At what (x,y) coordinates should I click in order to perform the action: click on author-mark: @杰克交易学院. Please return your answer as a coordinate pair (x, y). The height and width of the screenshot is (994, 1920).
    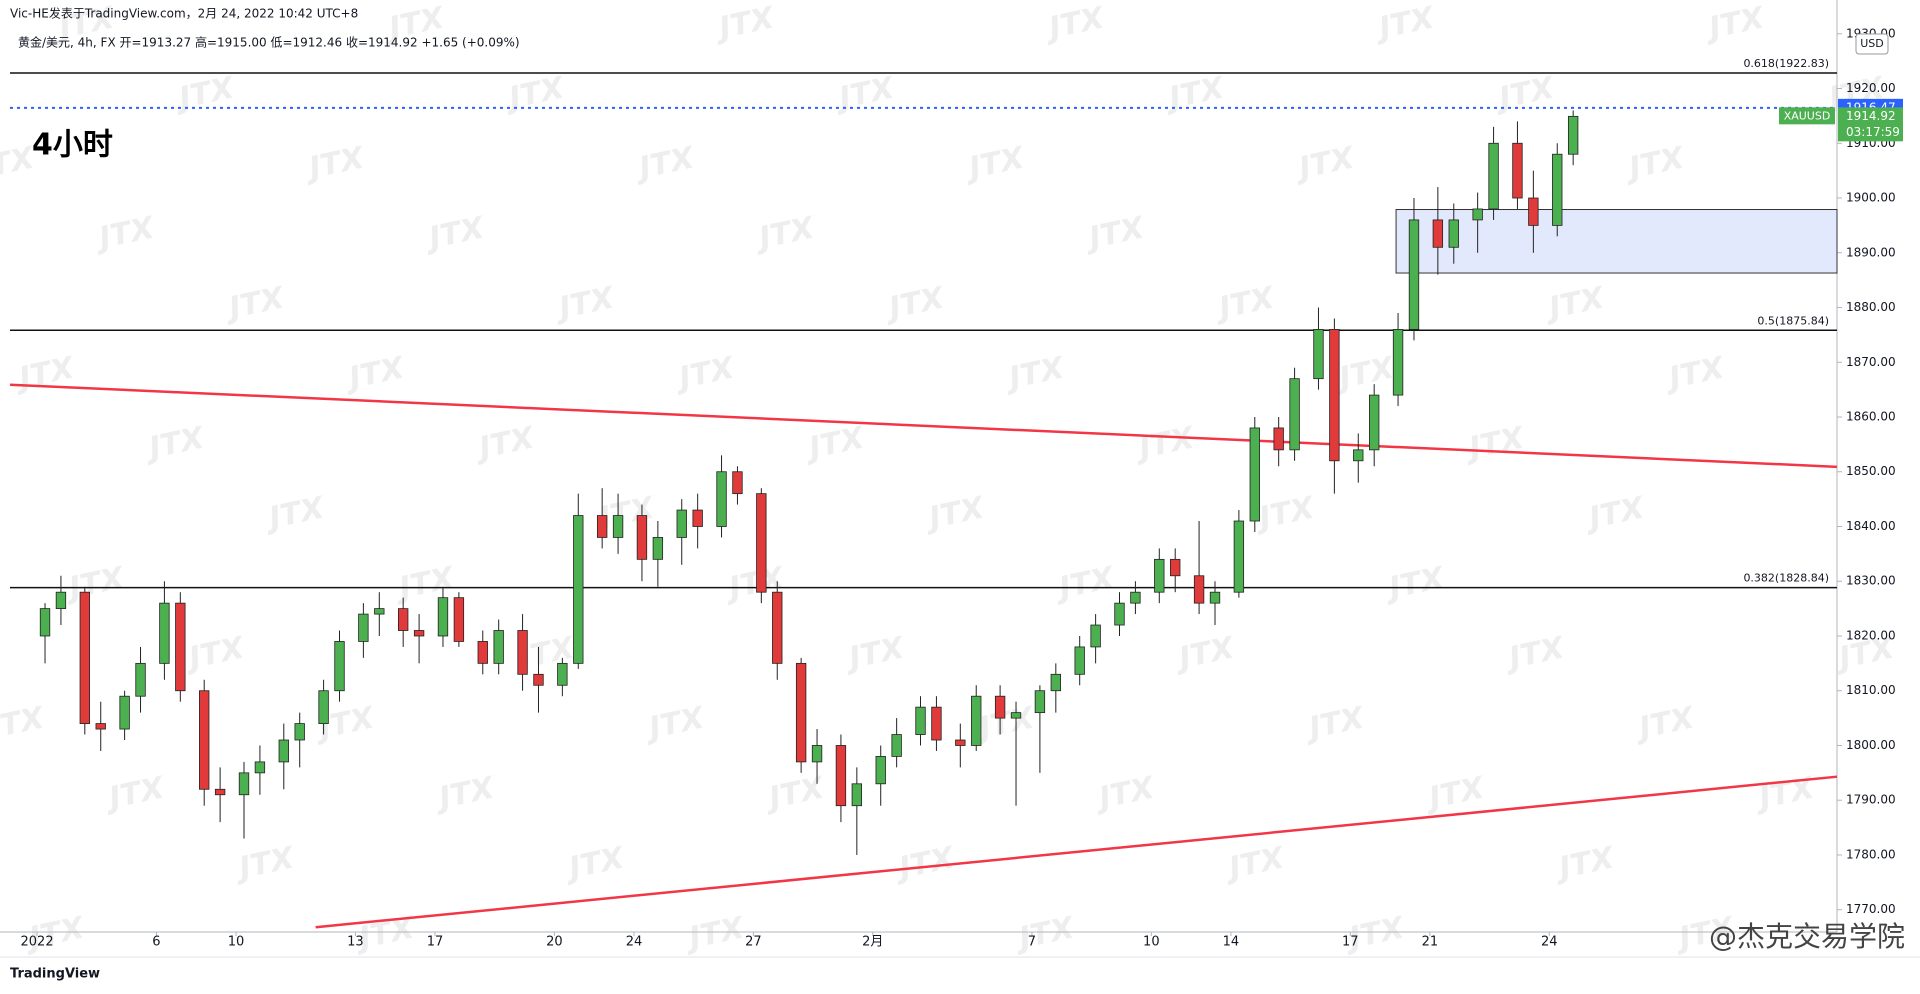
    Looking at the image, I should click on (1807, 936).